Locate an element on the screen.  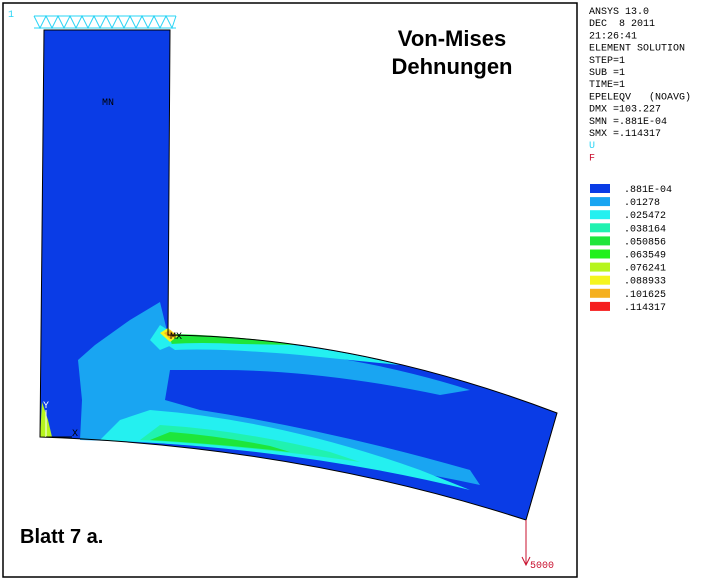
title-line: Dehnungen is located at coordinates (452, 66).